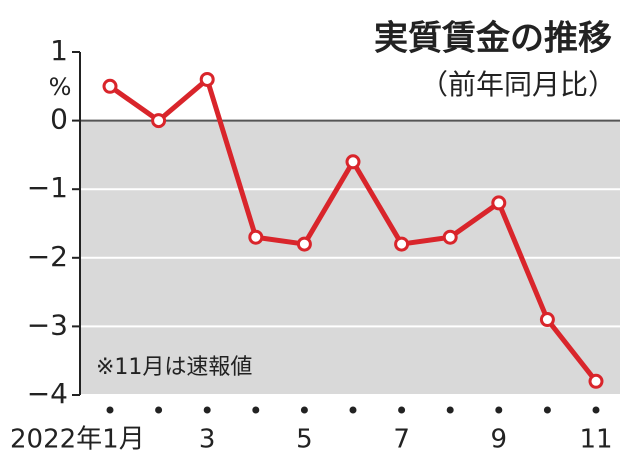  Describe the element at coordinates (59, 50) in the screenshot. I see `y-tick-label: 1` at that location.